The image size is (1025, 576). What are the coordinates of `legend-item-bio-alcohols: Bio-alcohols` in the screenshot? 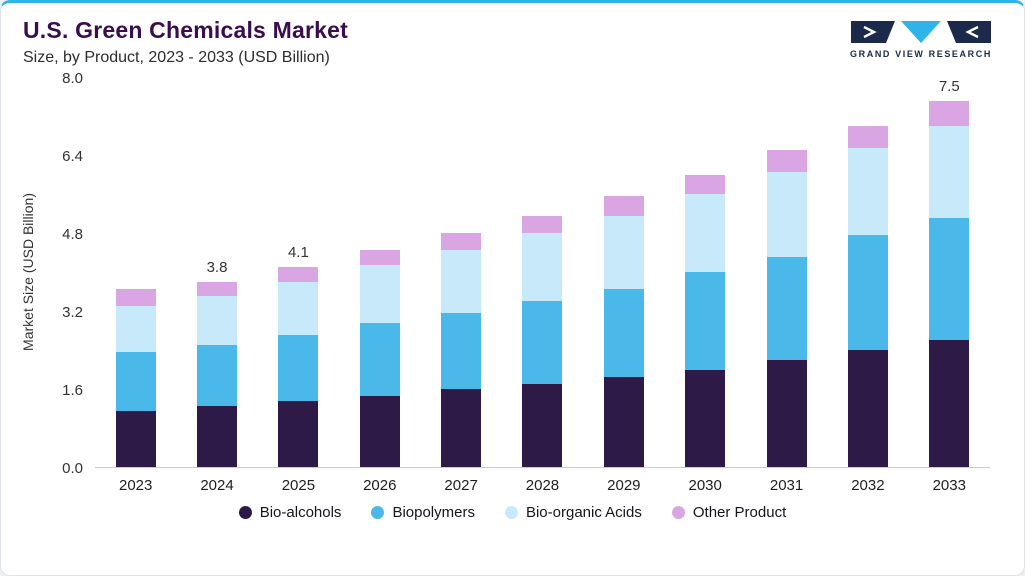 It's located at (290, 512).